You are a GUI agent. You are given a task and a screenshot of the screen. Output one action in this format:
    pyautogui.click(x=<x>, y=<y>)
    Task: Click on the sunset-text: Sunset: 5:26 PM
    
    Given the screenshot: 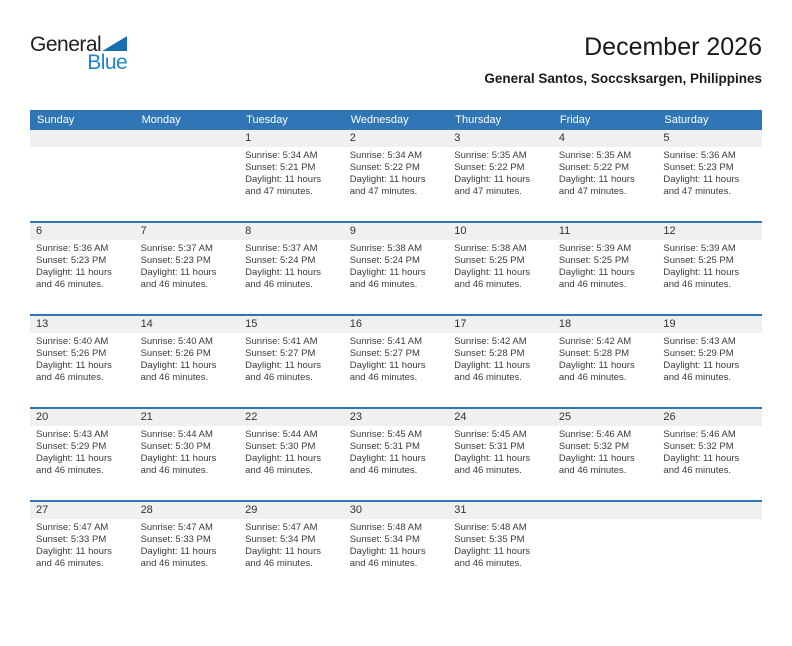 What is the action you would take?
    pyautogui.click(x=71, y=353)
    